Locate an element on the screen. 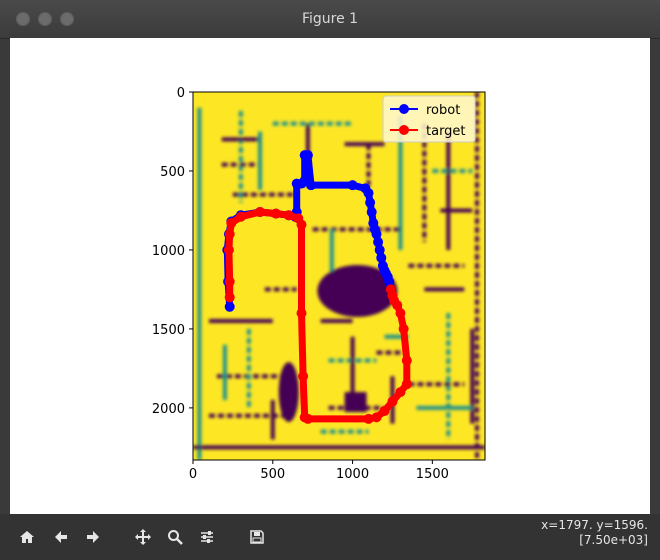  cursor-value-text: [7.50e+03] is located at coordinates (613, 540).